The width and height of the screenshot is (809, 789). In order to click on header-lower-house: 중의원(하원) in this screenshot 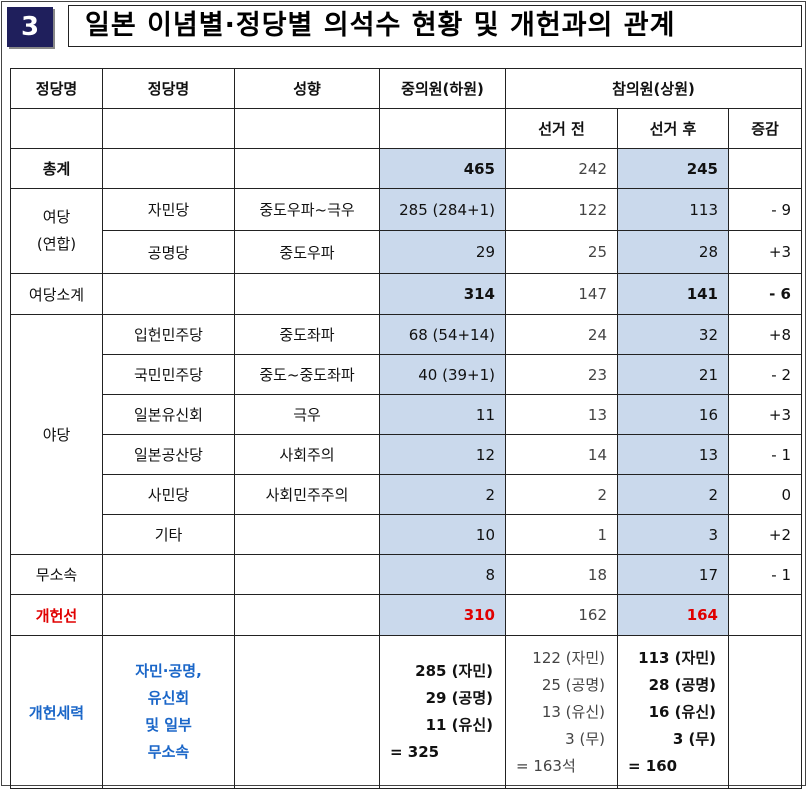, I will do `click(442, 88)`.